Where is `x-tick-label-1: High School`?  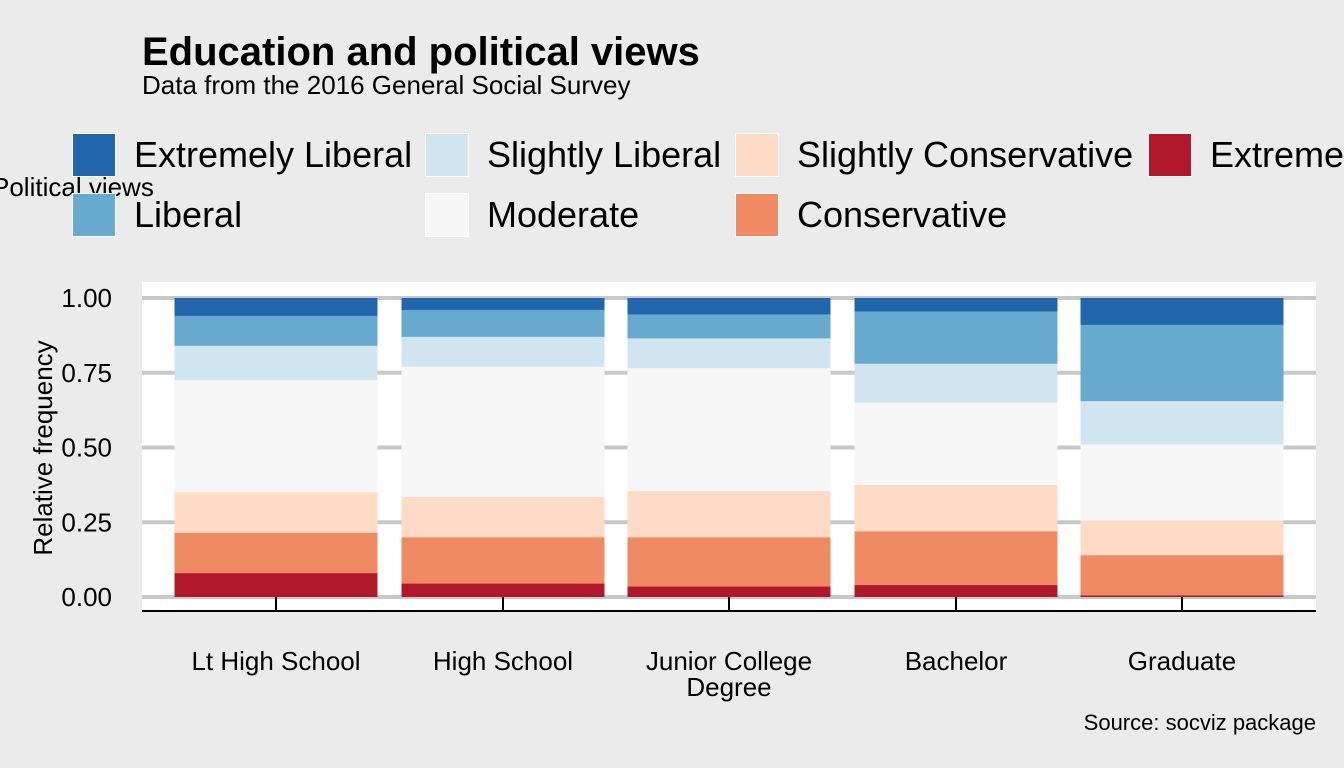
x-tick-label-1: High School is located at coordinates (503, 661).